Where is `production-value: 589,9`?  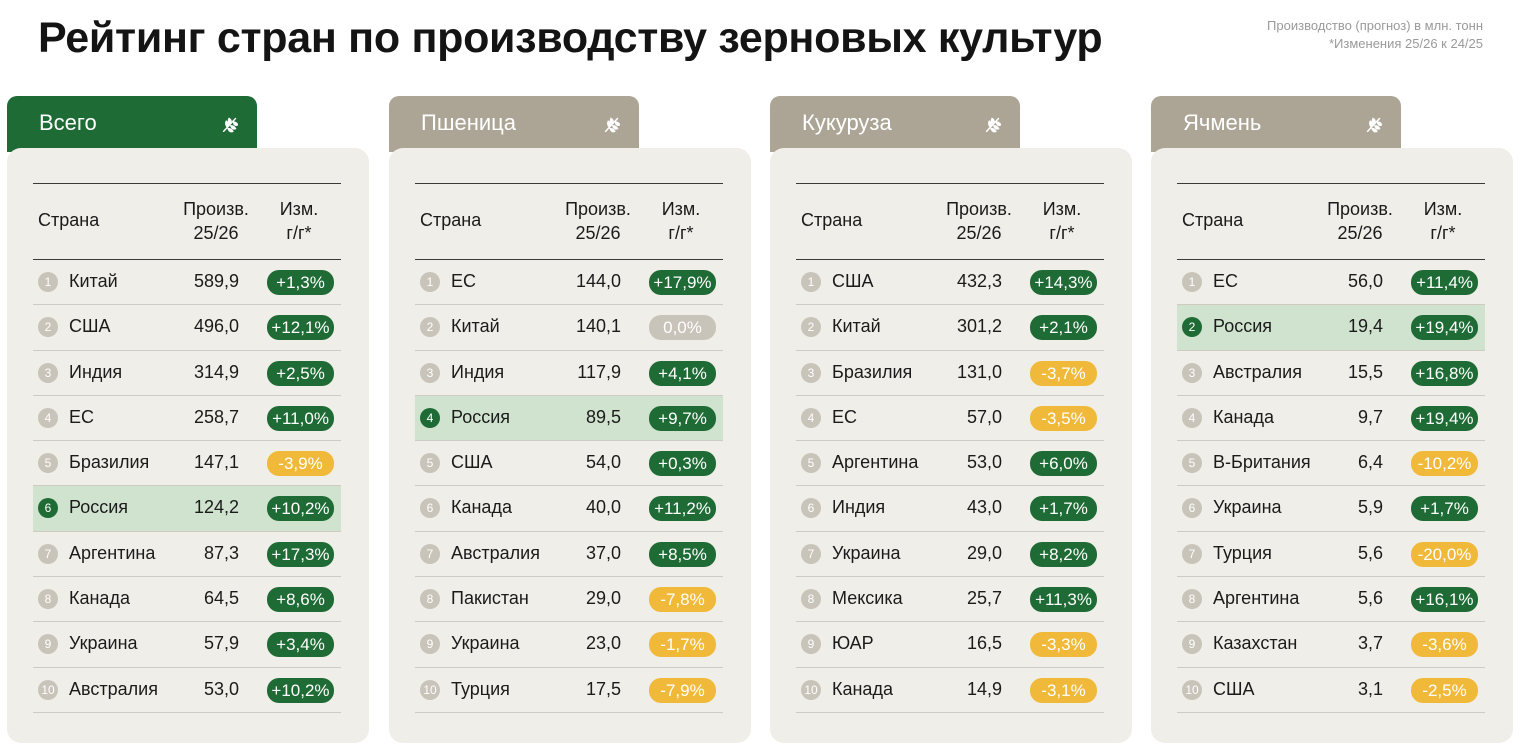
production-value: 589,9 is located at coordinates (216, 281).